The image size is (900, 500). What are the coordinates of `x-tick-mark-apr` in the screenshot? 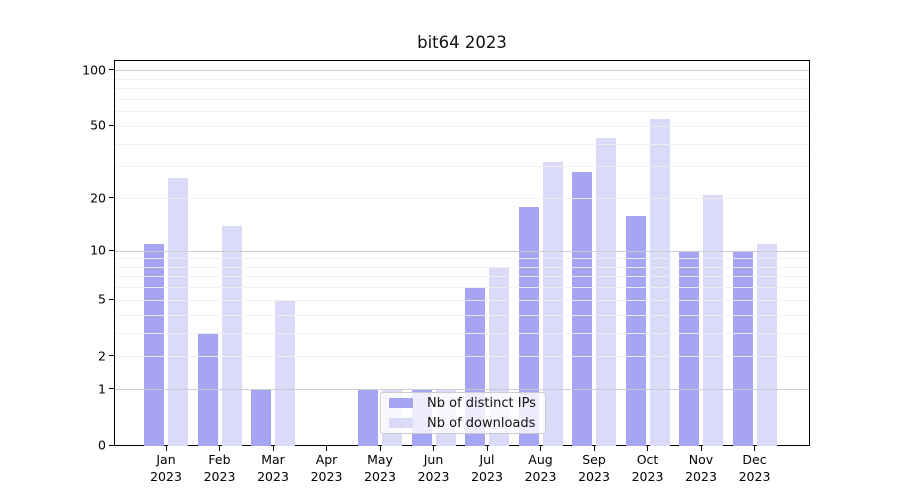 It's located at (327, 448).